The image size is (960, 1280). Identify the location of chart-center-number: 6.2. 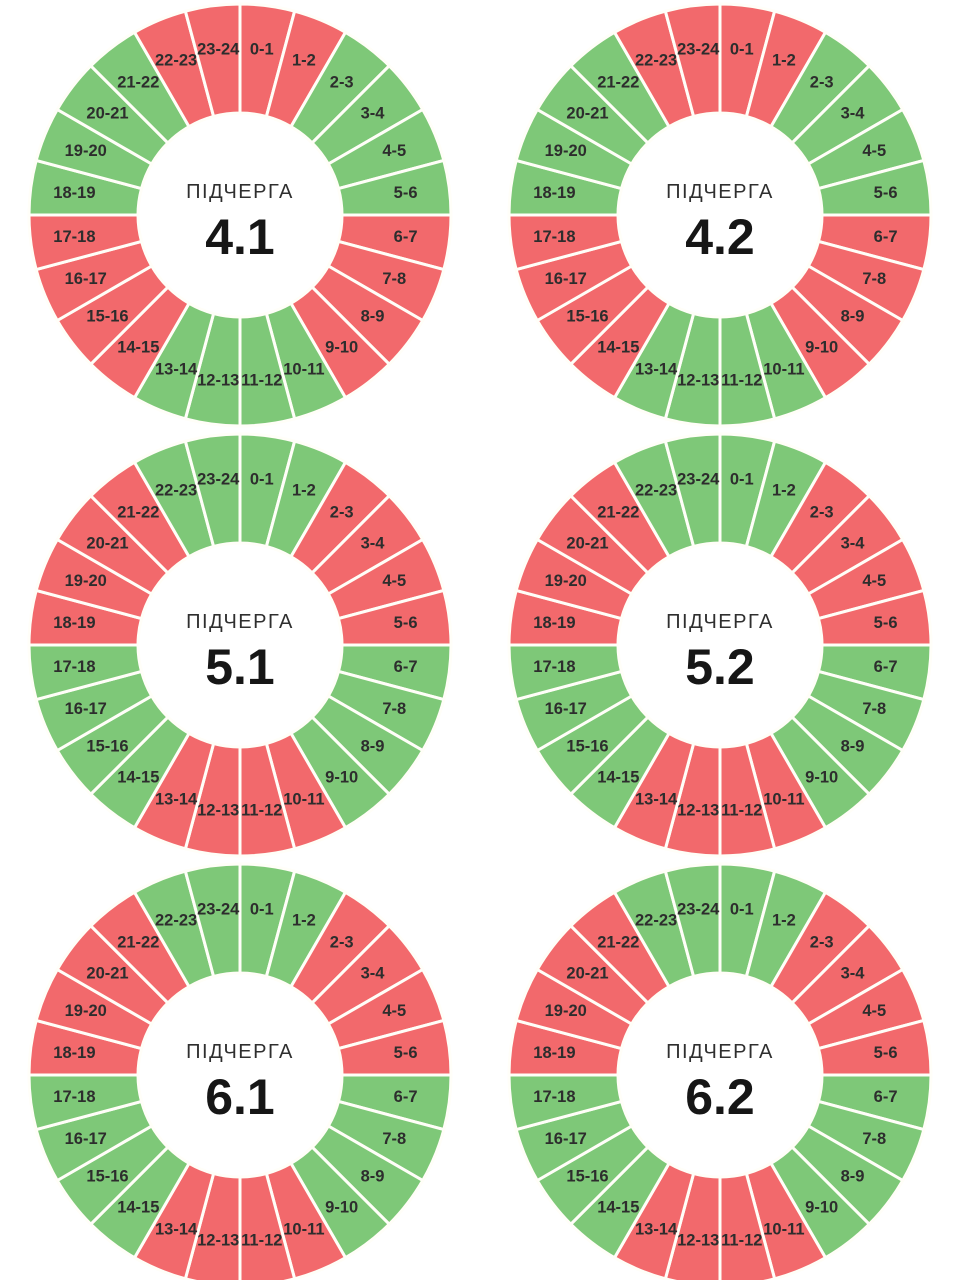
(720, 1097).